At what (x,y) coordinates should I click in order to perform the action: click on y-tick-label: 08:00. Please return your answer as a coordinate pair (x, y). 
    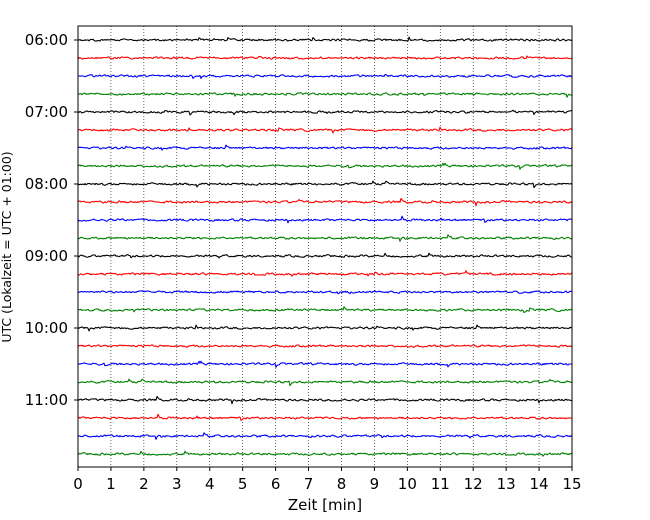
    Looking at the image, I should click on (46, 184).